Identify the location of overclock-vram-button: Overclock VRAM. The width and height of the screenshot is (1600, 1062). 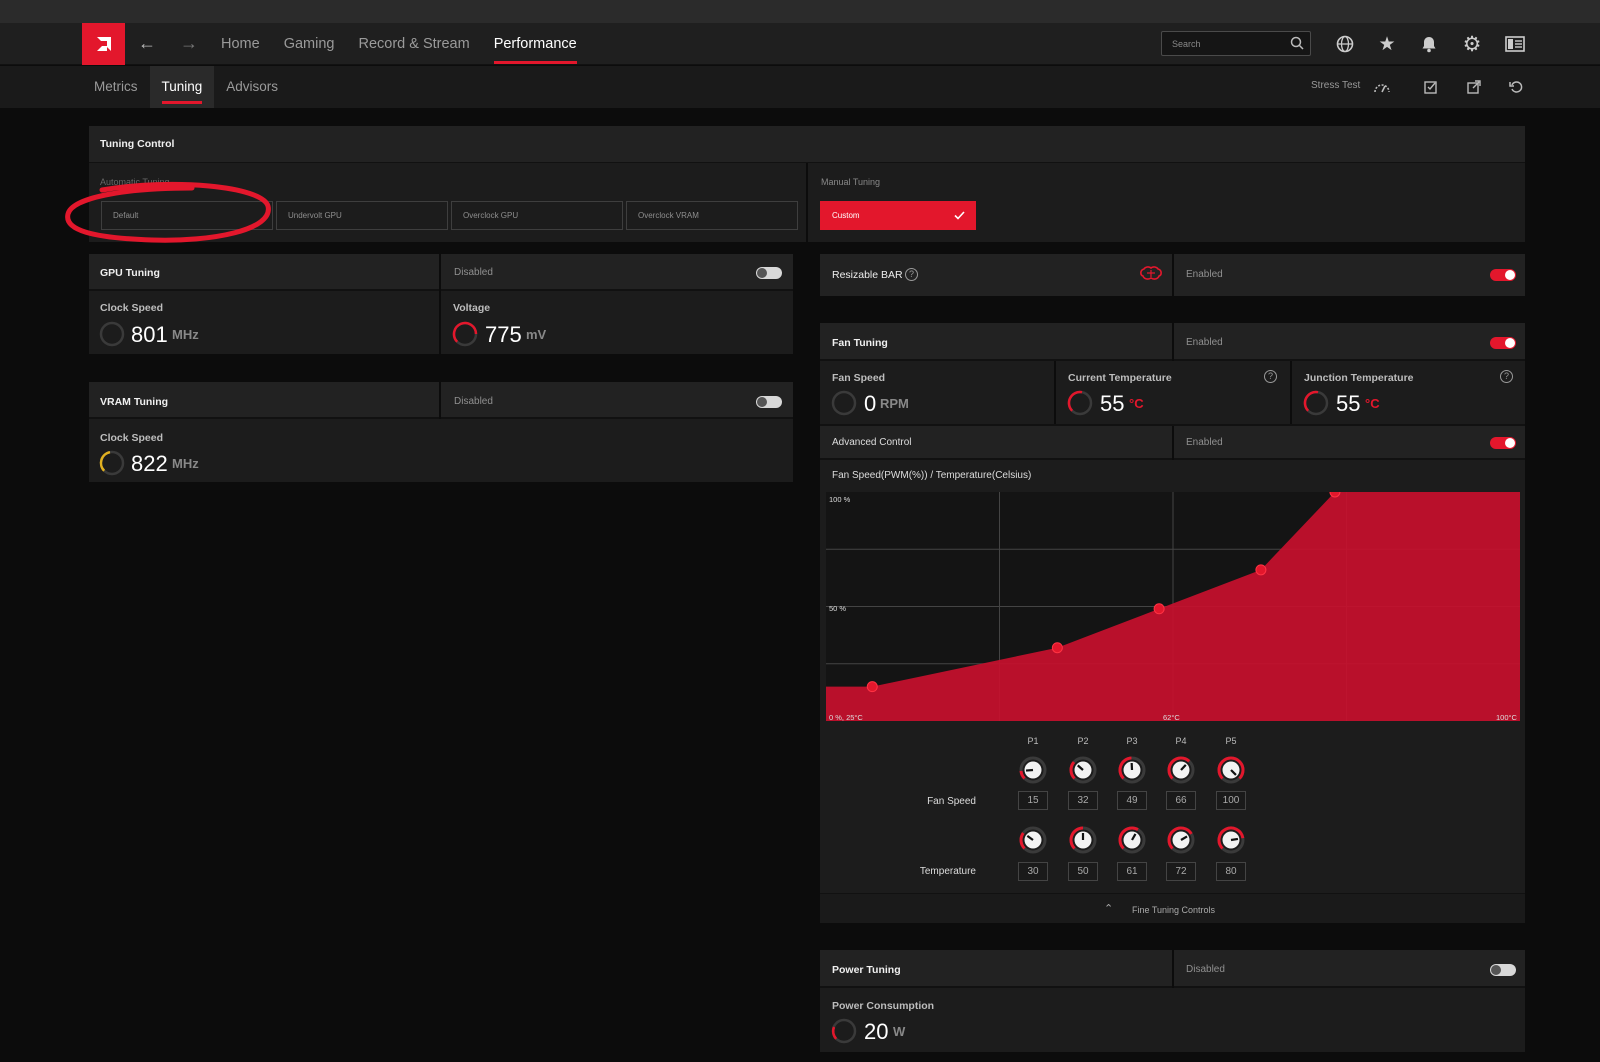
(712, 215).